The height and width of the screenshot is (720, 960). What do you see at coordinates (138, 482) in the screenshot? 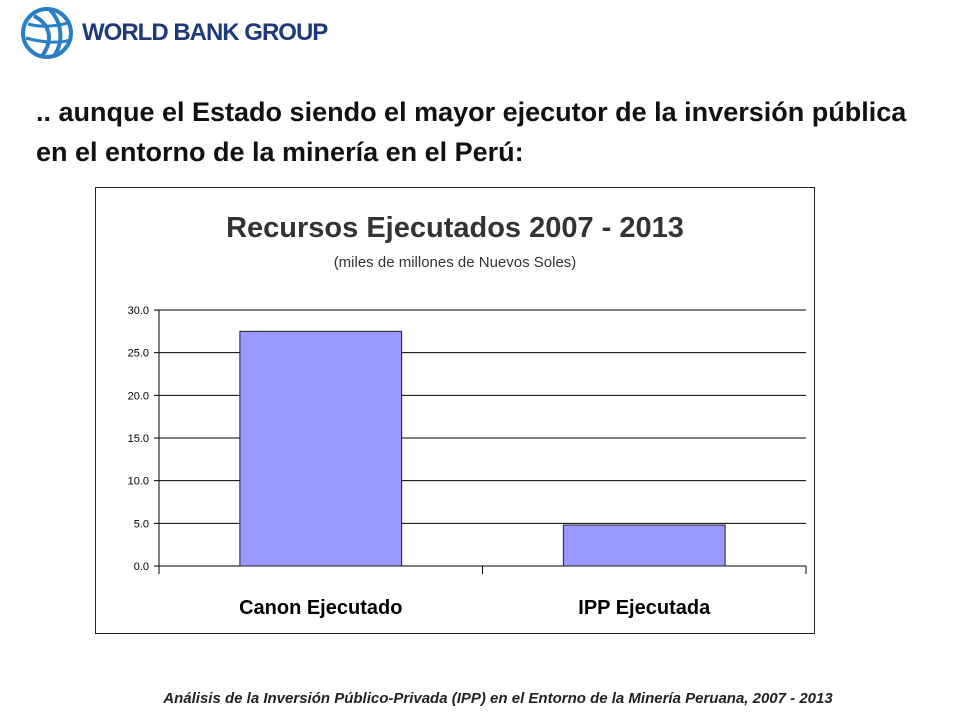
I see `y-tick-label: 10.0` at bounding box center [138, 482].